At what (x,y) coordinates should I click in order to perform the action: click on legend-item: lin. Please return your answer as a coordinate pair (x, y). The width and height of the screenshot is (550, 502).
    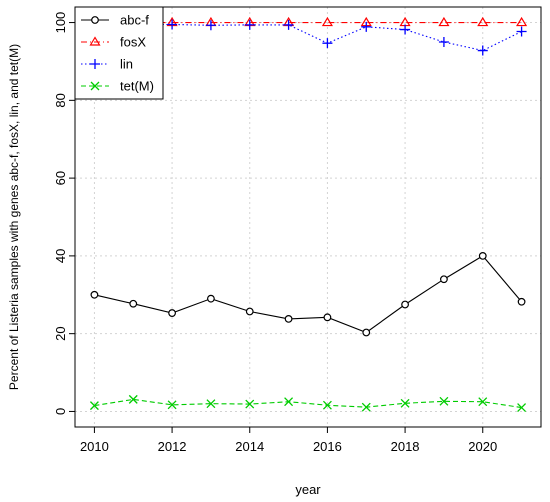
    Looking at the image, I should click on (107, 64).